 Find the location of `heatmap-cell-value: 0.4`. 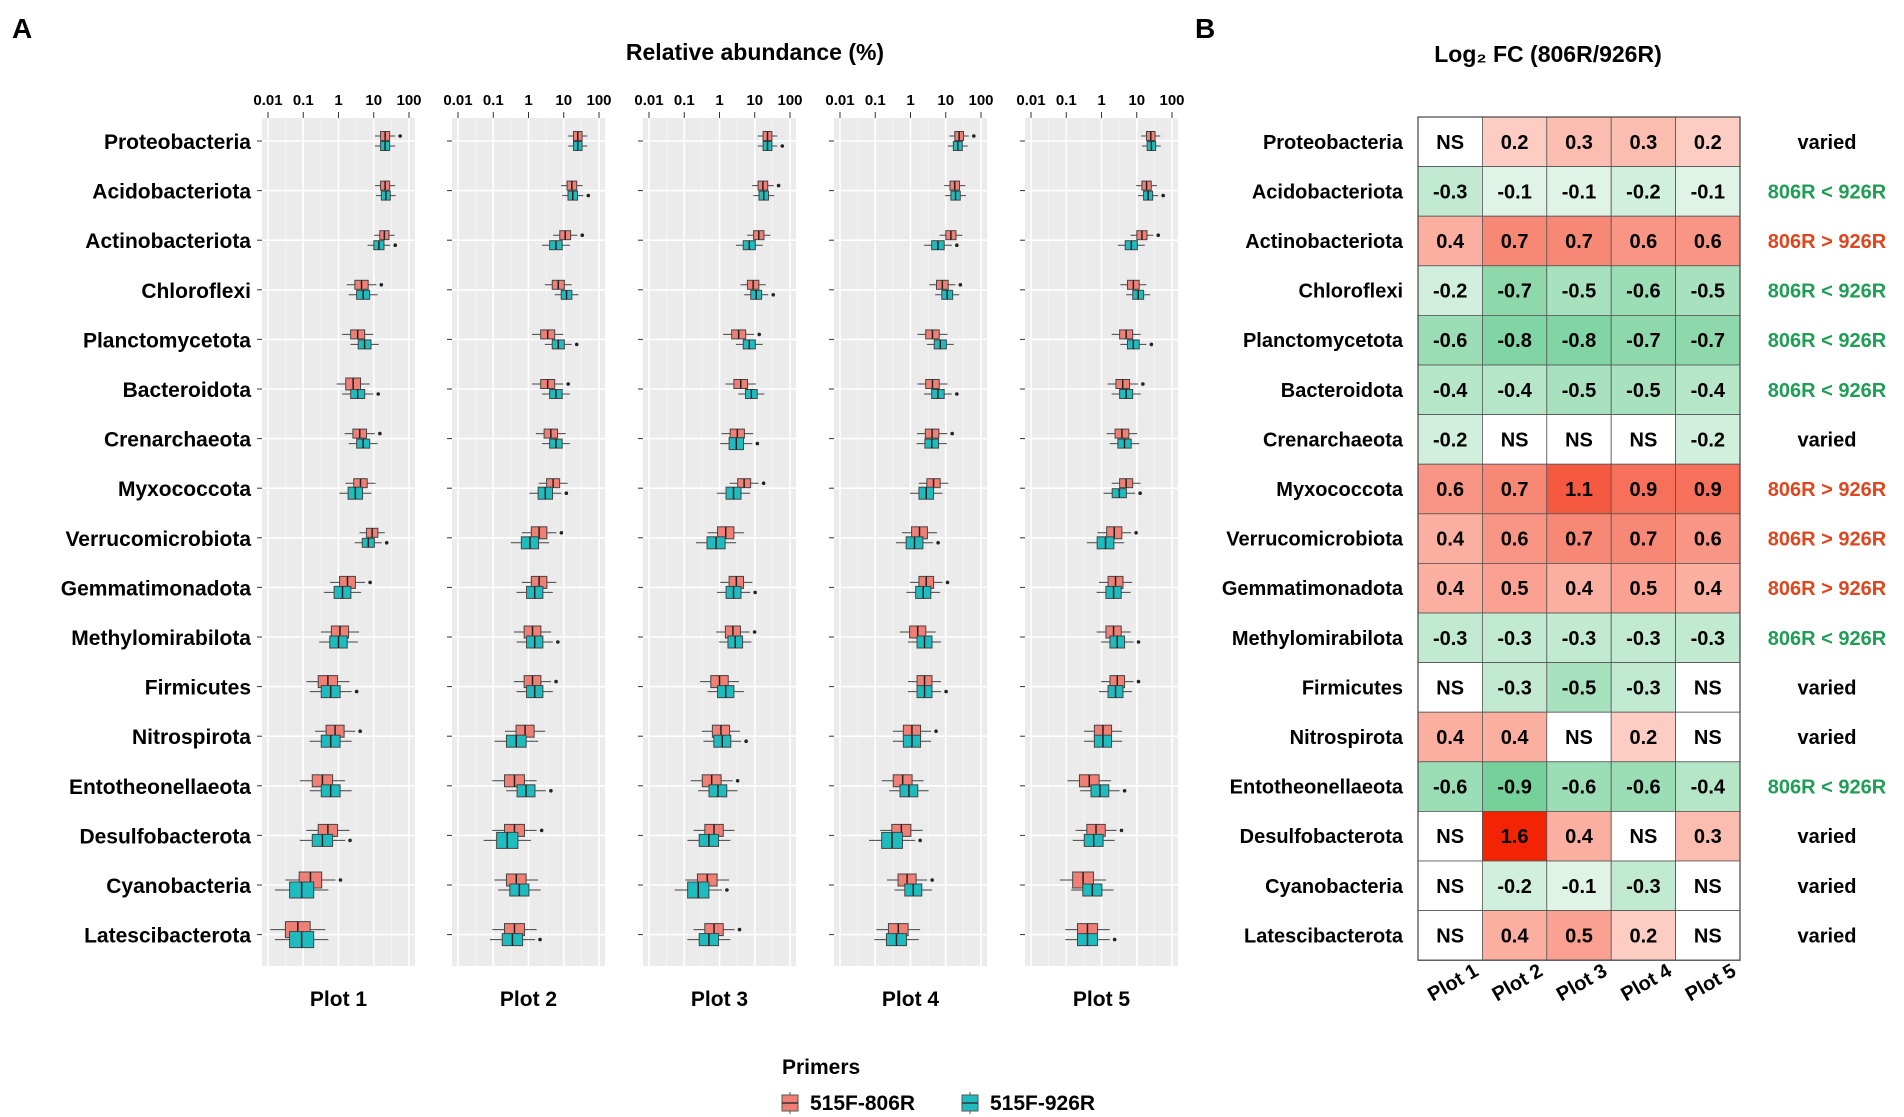

heatmap-cell-value: 0.4 is located at coordinates (1579, 589).